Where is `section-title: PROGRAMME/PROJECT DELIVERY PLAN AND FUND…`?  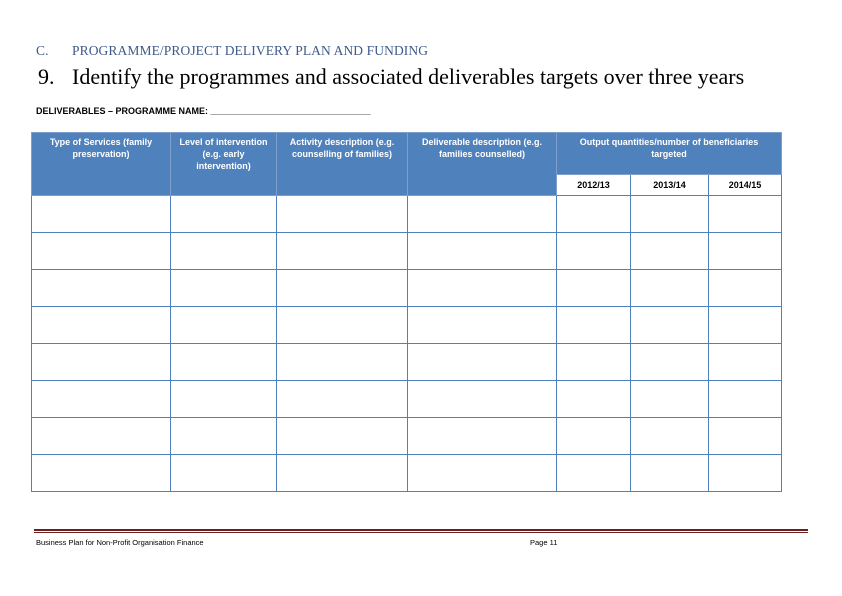 section-title: PROGRAMME/PROJECT DELIVERY PLAN AND FUND… is located at coordinates (250, 50).